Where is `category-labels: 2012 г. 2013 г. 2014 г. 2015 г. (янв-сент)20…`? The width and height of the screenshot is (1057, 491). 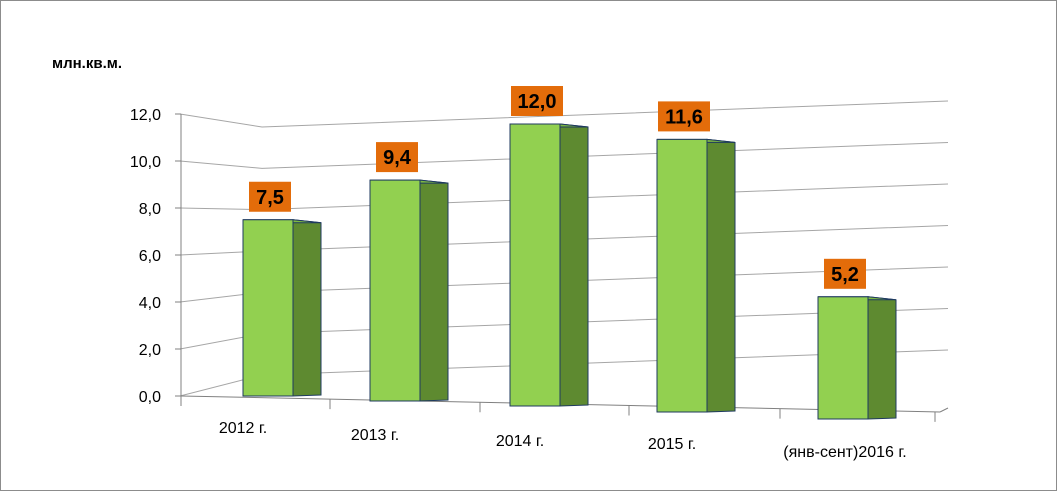 category-labels: 2012 г. 2013 г. 2014 г. 2015 г. (янв-сент)20… is located at coordinates (563, 440).